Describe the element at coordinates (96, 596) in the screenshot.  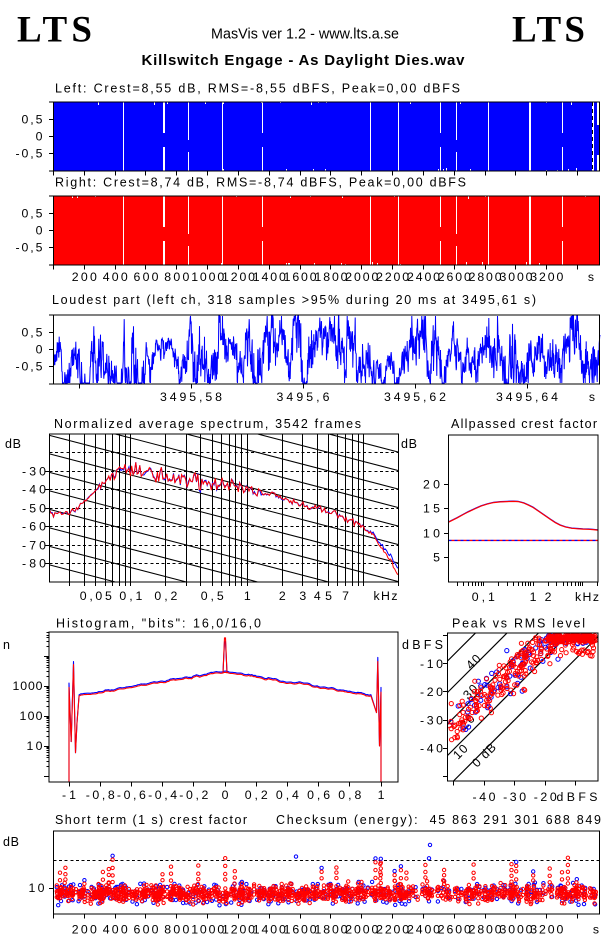
I see `svg-text: 0,05` at that location.